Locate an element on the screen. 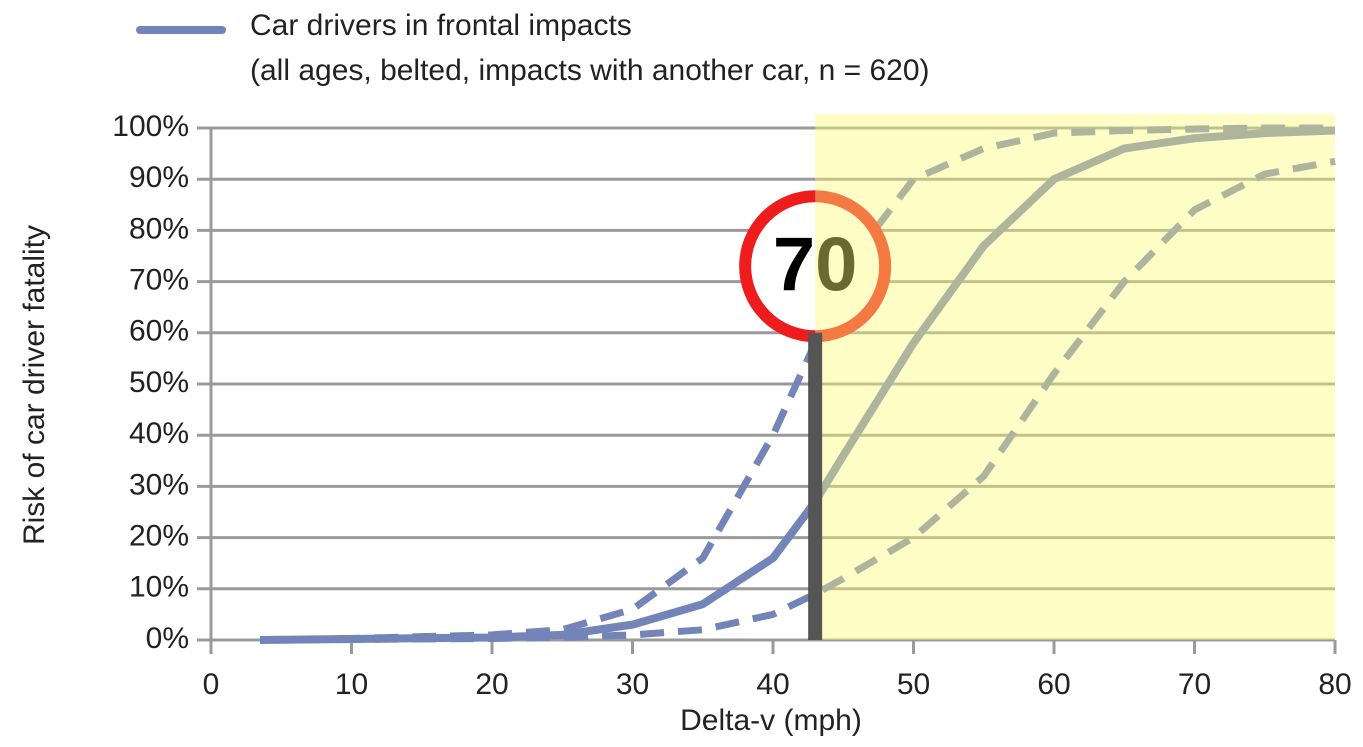  y-tick-label: 40% is located at coordinates (159, 433).